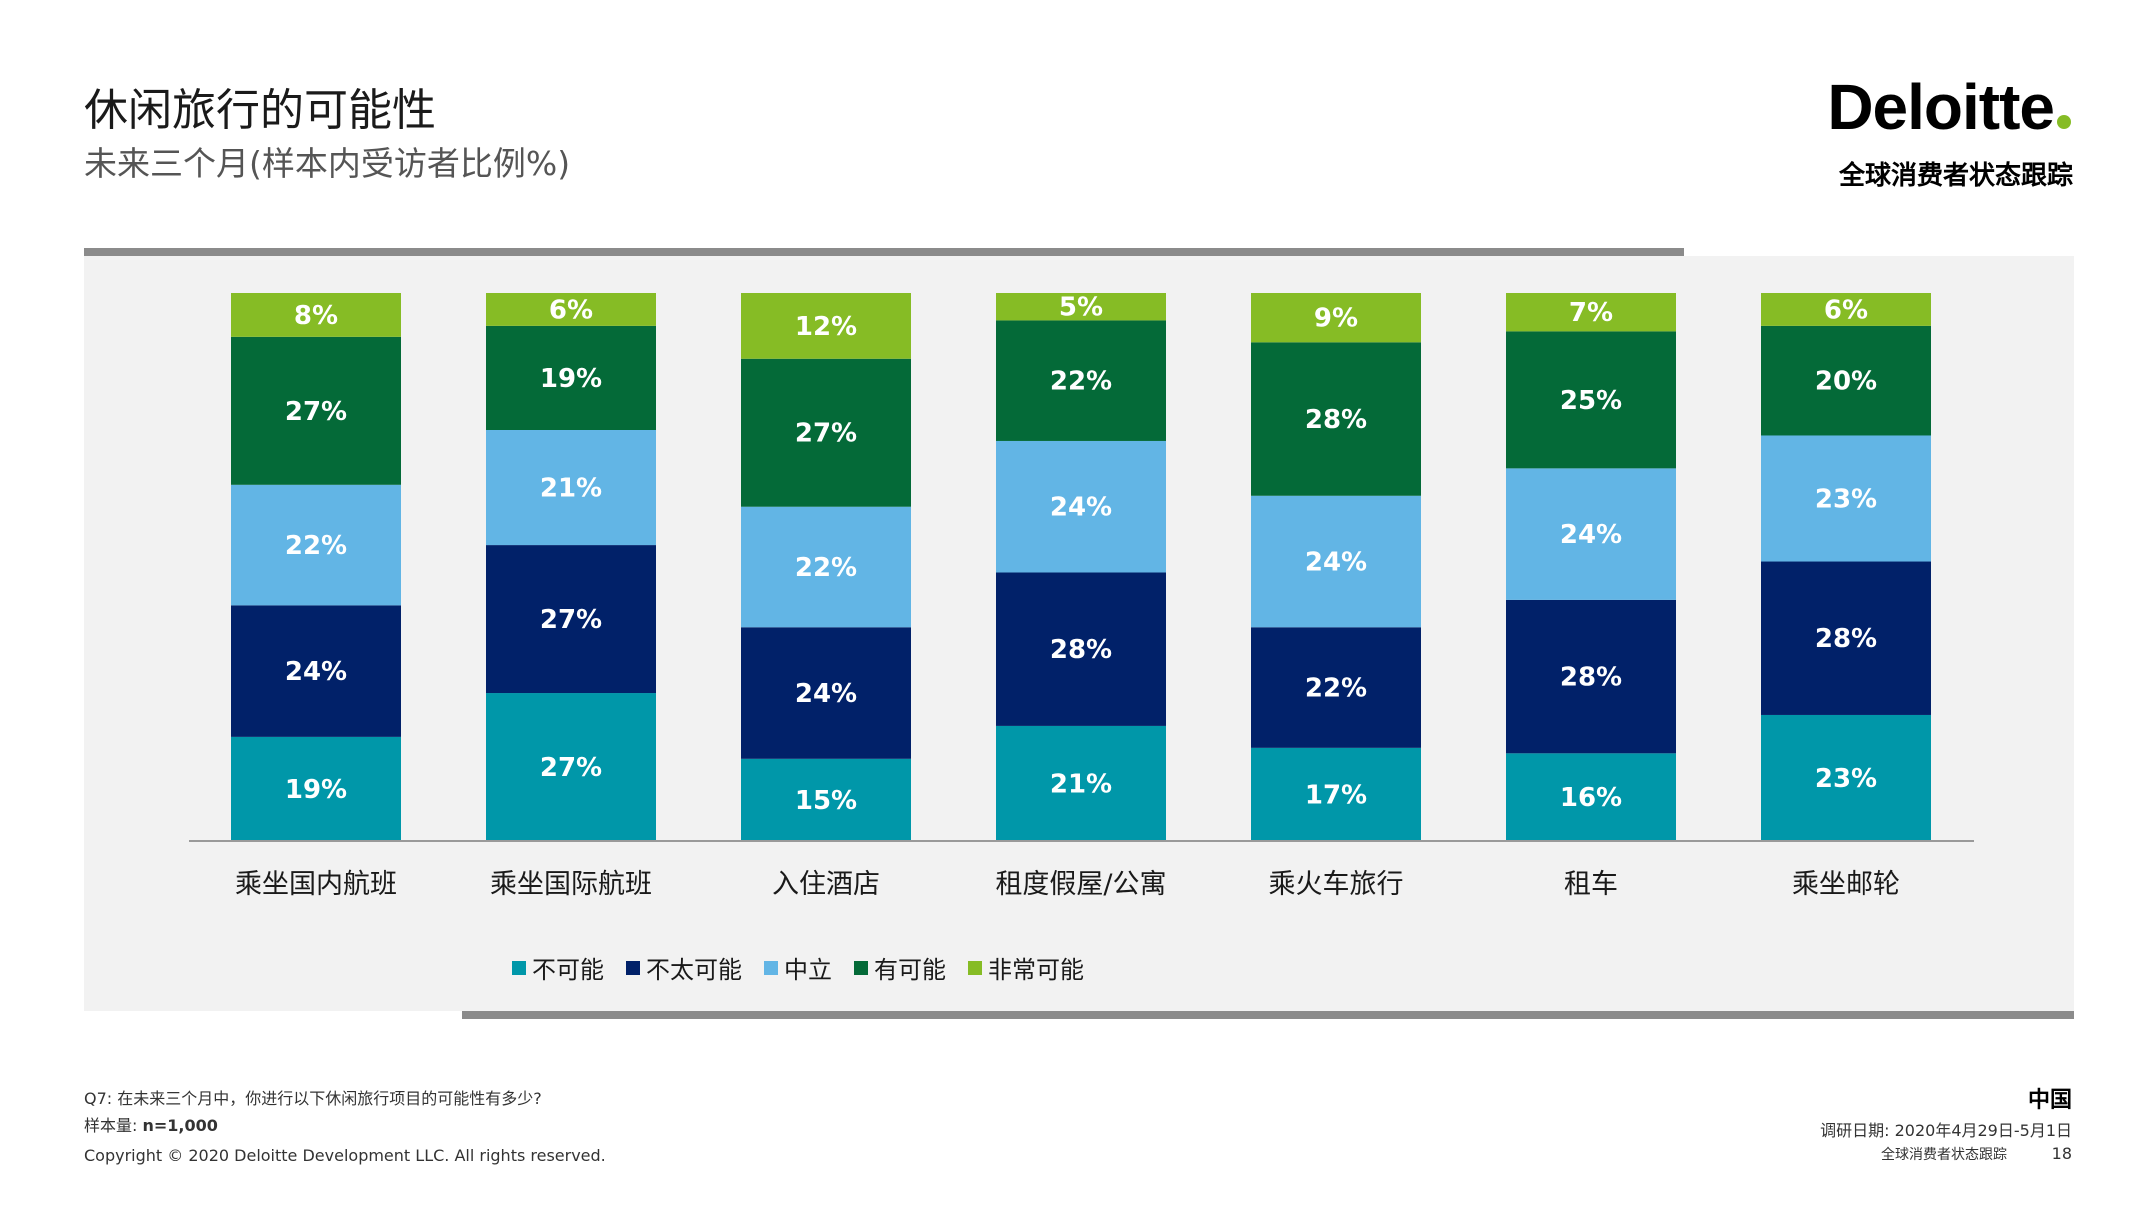  What do you see at coordinates (111, 1125) in the screenshot?
I see `sample-label: 样本量:` at bounding box center [111, 1125].